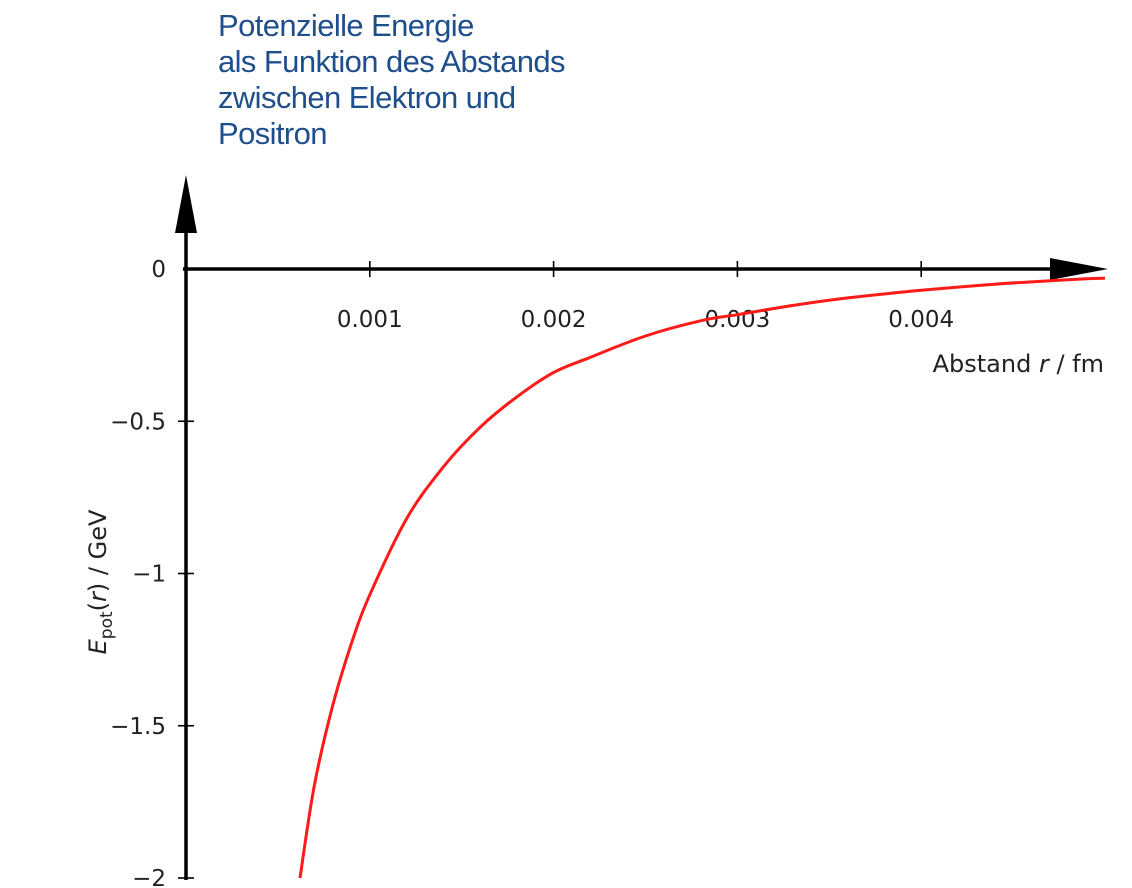 This screenshot has height=888, width=1132. Describe the element at coordinates (98, 587) in the screenshot. I see `y-axis-label-close-paren: )` at that location.